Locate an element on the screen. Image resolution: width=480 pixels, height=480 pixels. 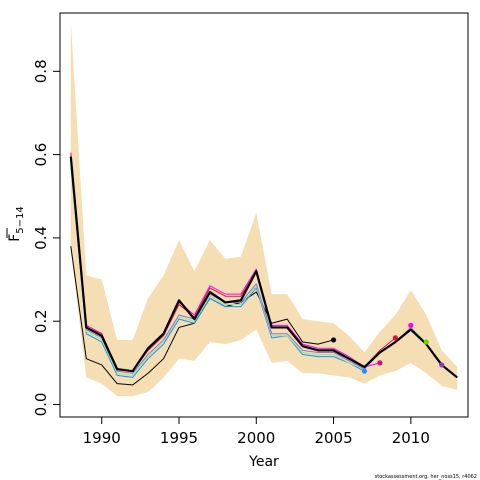
x-axis-title: Year is located at coordinates (263, 462).